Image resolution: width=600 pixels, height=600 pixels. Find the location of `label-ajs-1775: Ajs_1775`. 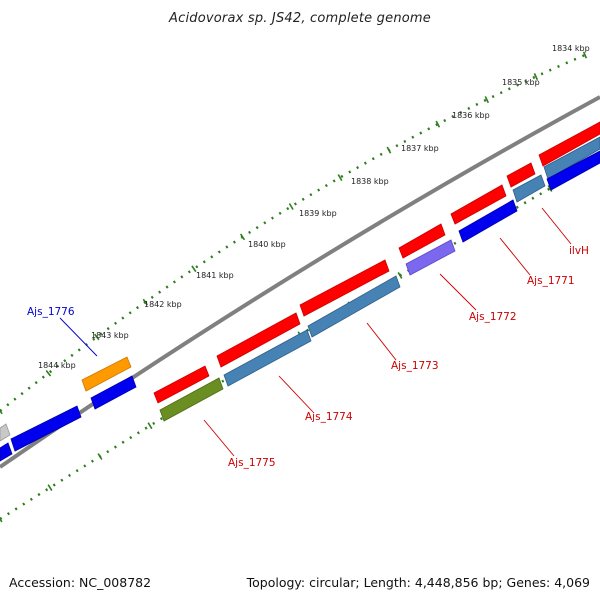

label-ajs-1775: Ajs_1775 is located at coordinates (252, 463).